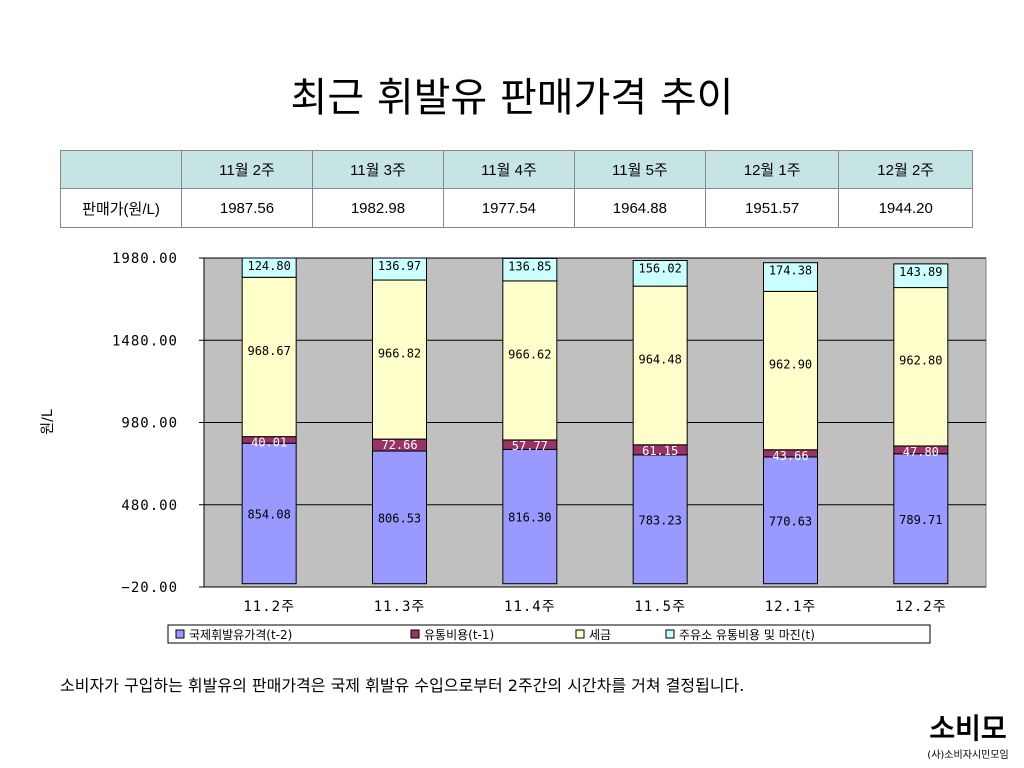  Describe the element at coordinates (747, 635) in the screenshot. I see `legend-label: 주유소 유통비용 및 마진(t)` at that location.